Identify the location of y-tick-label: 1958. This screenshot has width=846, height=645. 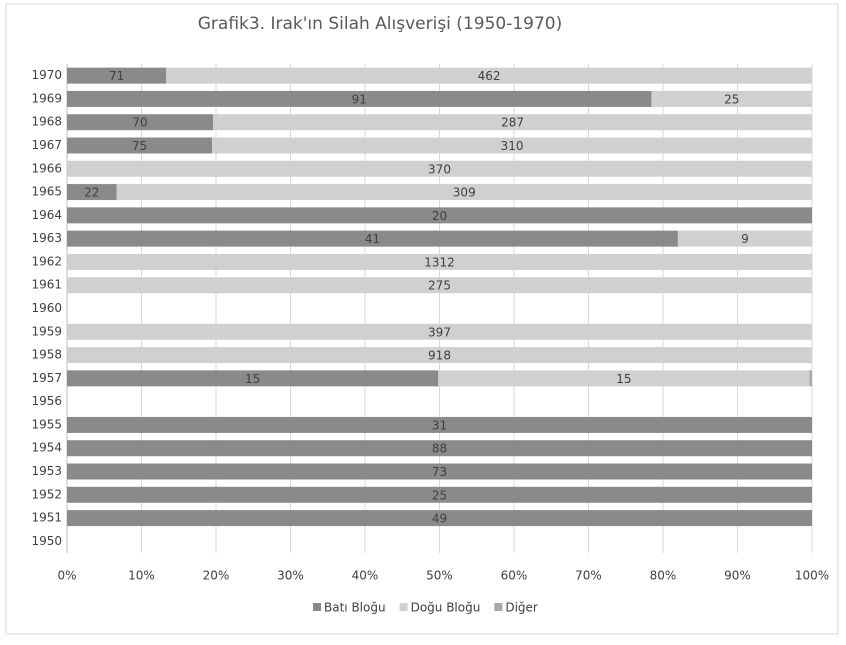
(46, 355).